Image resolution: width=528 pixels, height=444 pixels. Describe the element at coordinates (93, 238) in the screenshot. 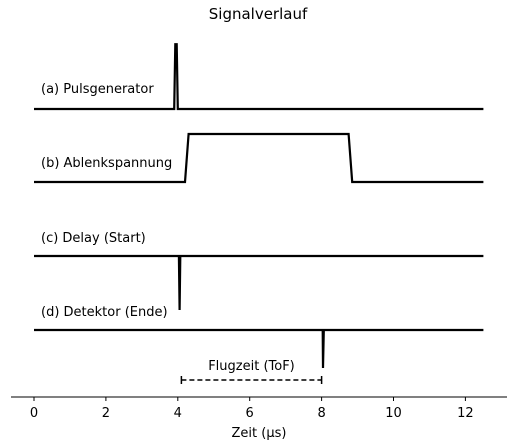

I see `trace-label-c: (c) Delay (Start)` at that location.